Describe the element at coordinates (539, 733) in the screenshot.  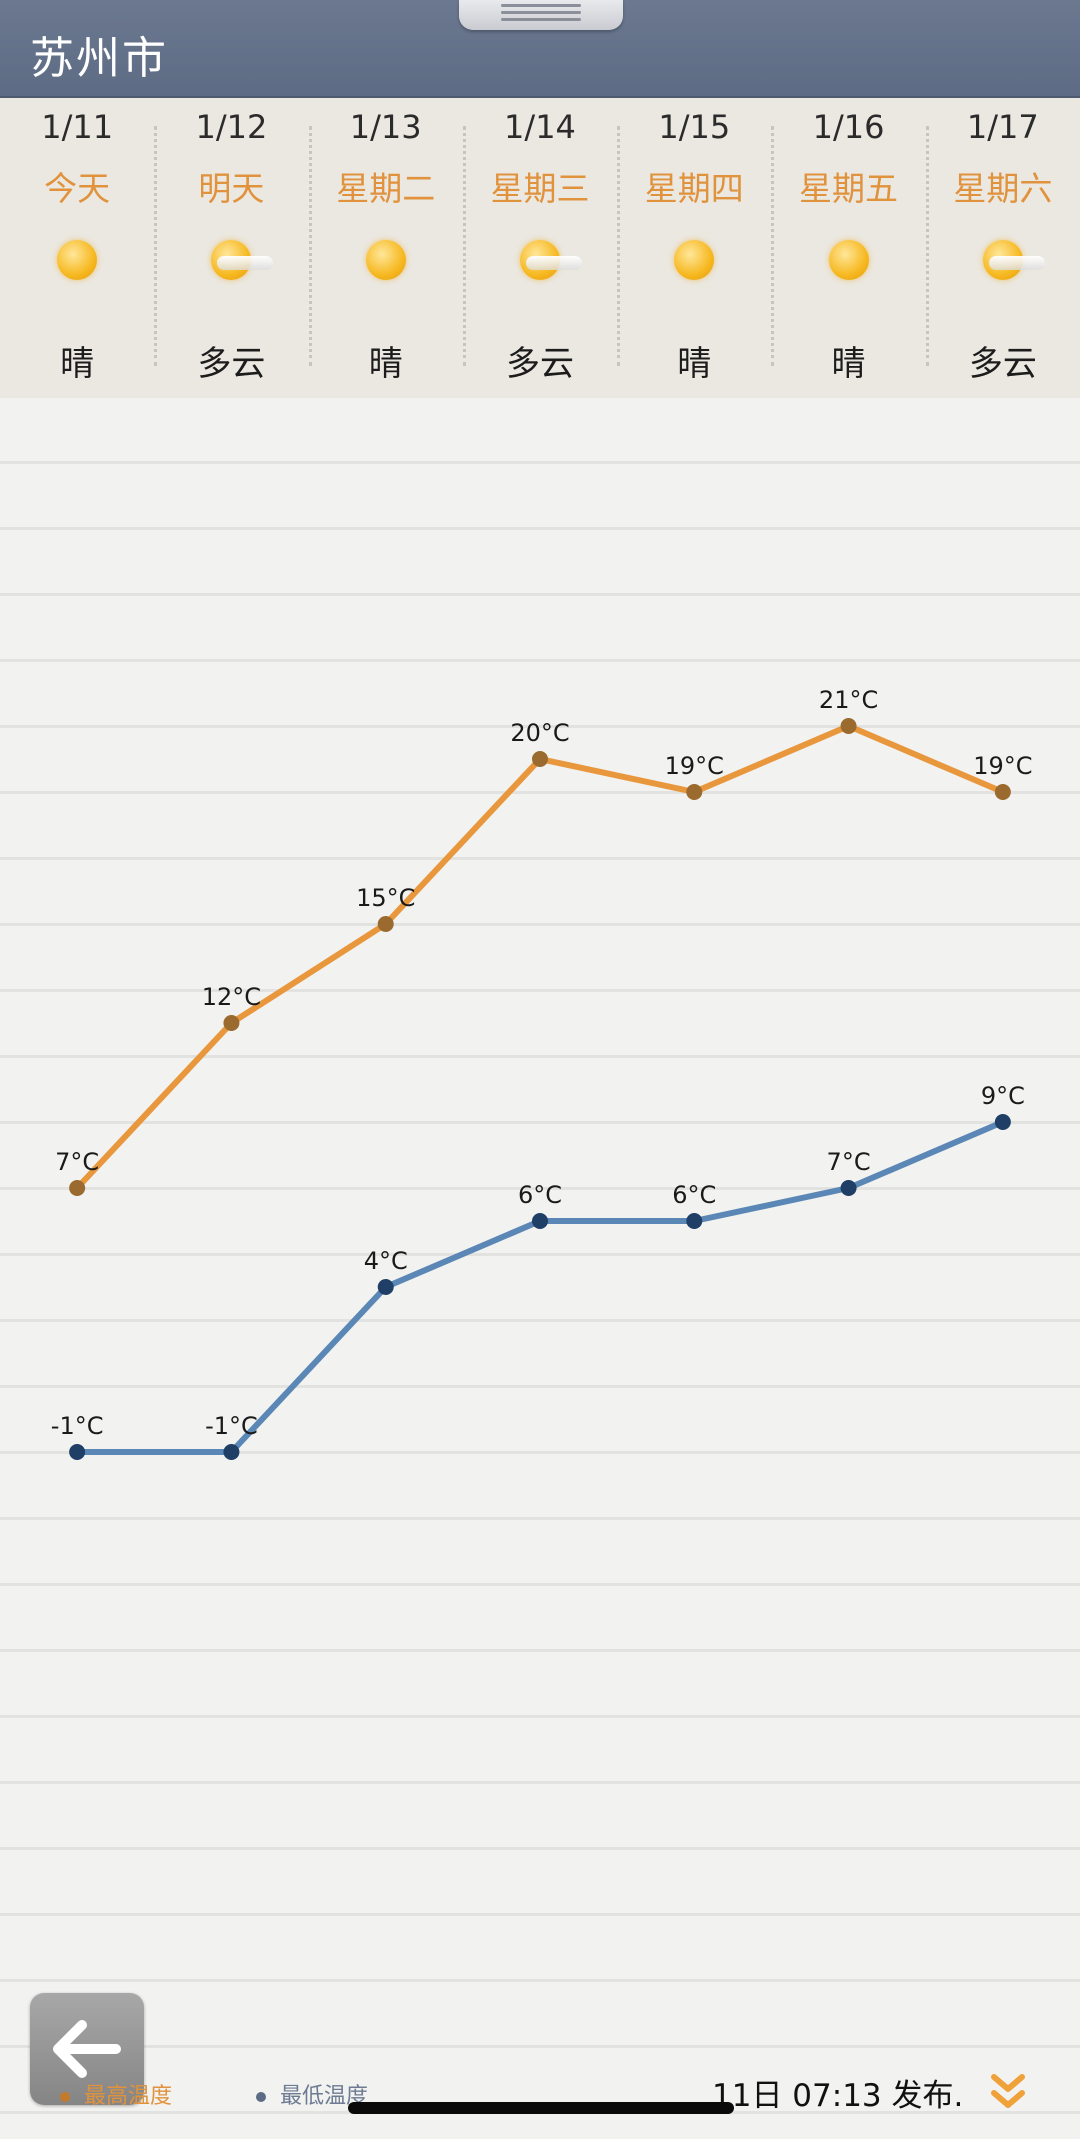
I see `data-label: 20°C` at that location.